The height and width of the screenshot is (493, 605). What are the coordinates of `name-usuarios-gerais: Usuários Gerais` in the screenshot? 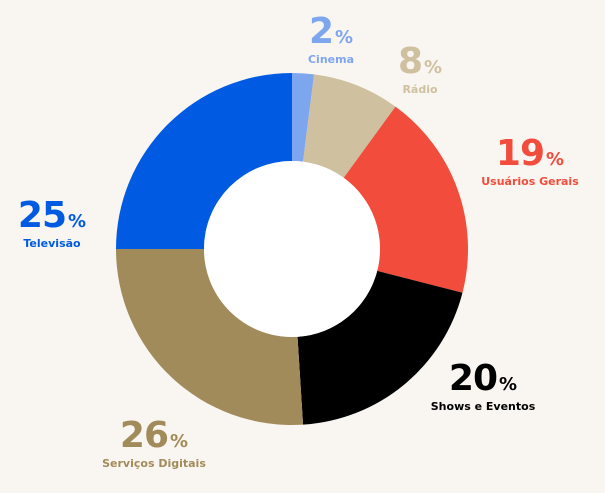 It's located at (530, 181).